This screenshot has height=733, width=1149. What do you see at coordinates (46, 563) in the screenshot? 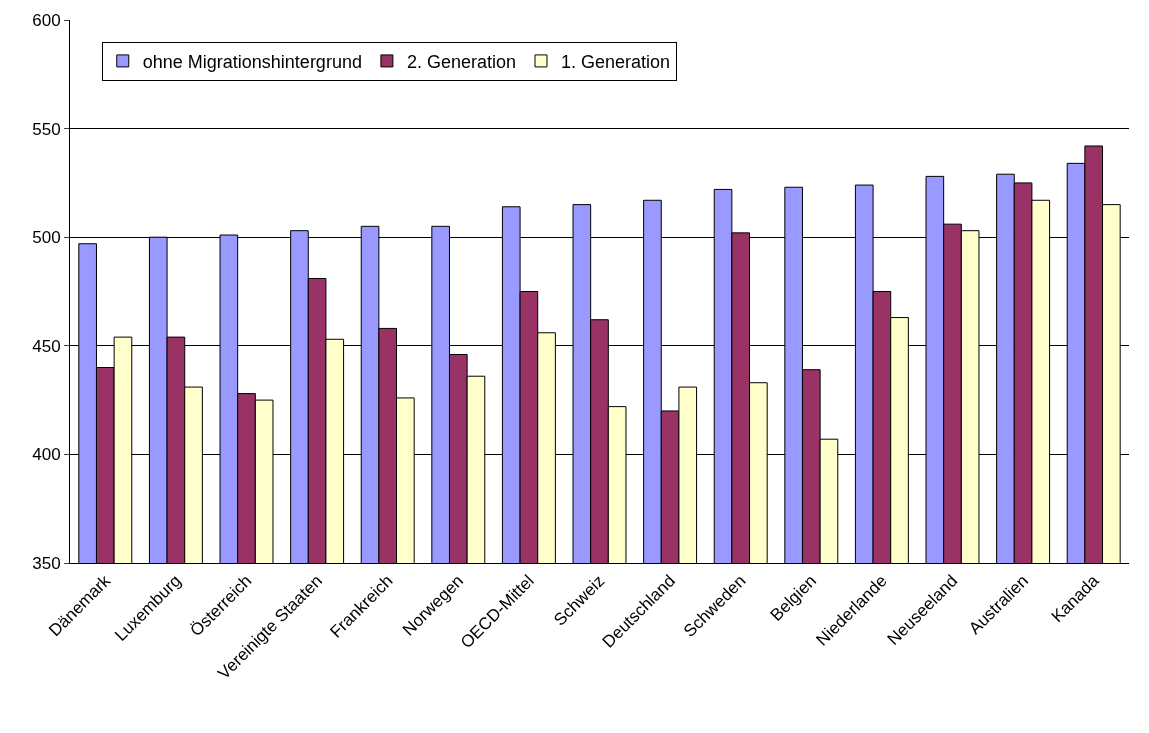
I see `y-tick-label: 350` at bounding box center [46, 563].